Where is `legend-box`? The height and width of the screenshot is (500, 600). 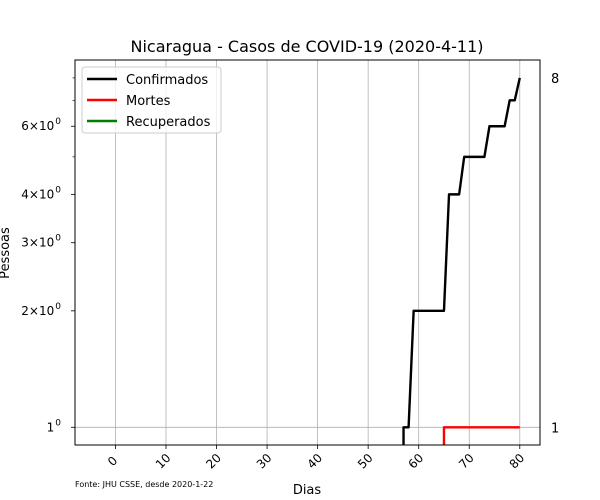
legend-box is located at coordinates (151, 100).